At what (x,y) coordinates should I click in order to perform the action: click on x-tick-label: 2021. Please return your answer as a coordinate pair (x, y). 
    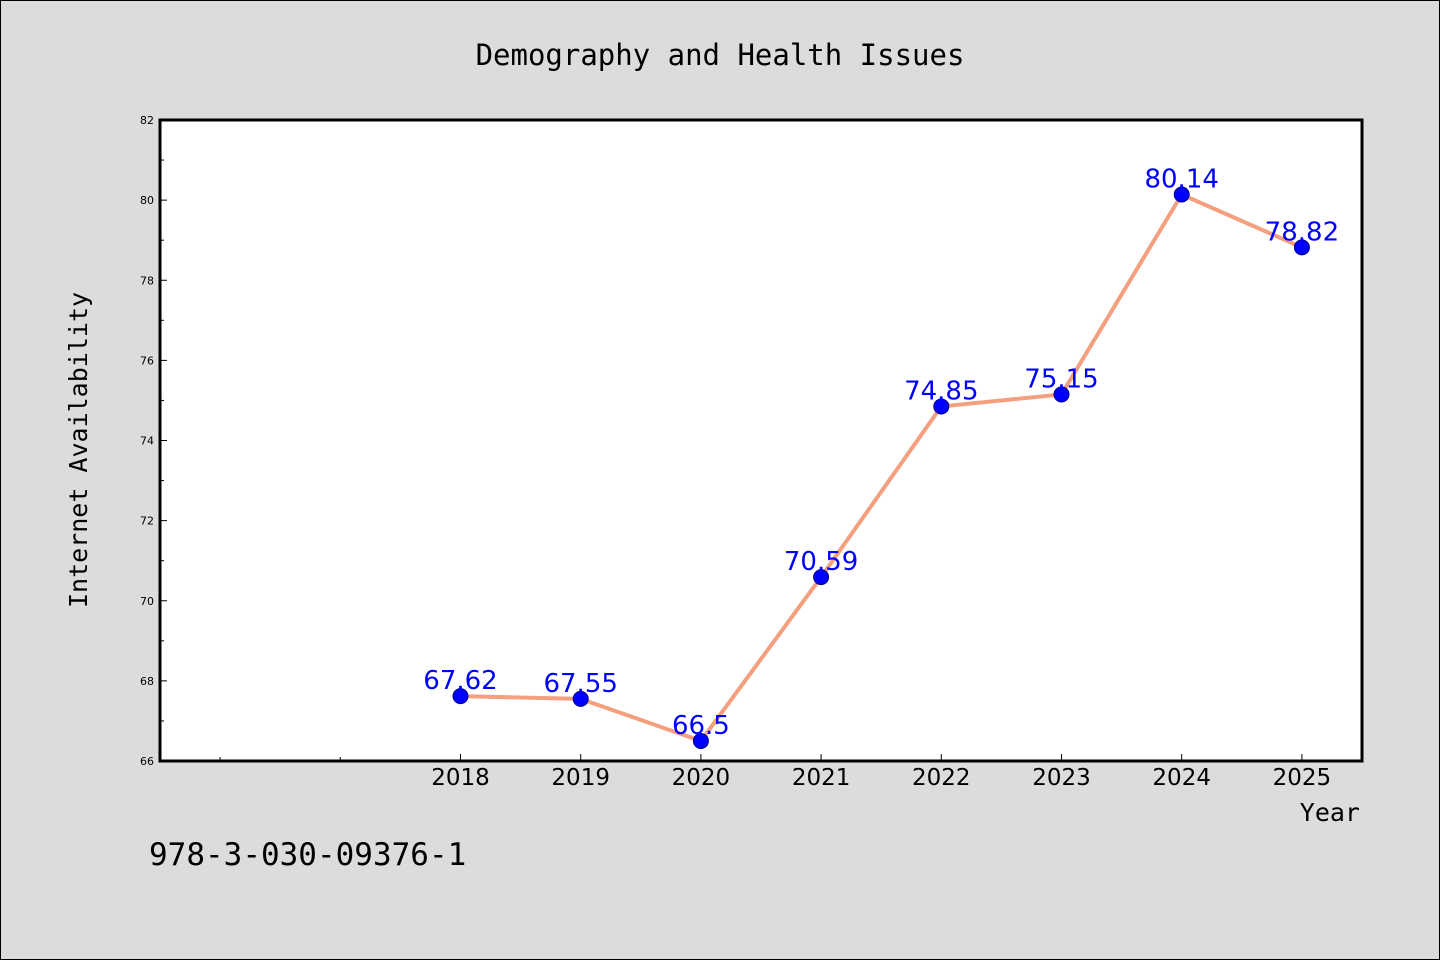
    Looking at the image, I should click on (821, 778).